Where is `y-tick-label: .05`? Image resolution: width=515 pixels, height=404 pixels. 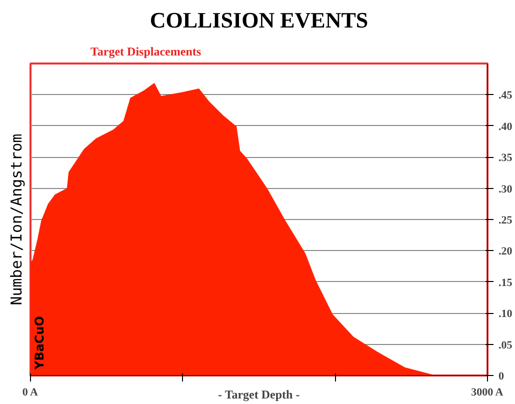
y-tick-label: .05 is located at coordinates (505, 345).